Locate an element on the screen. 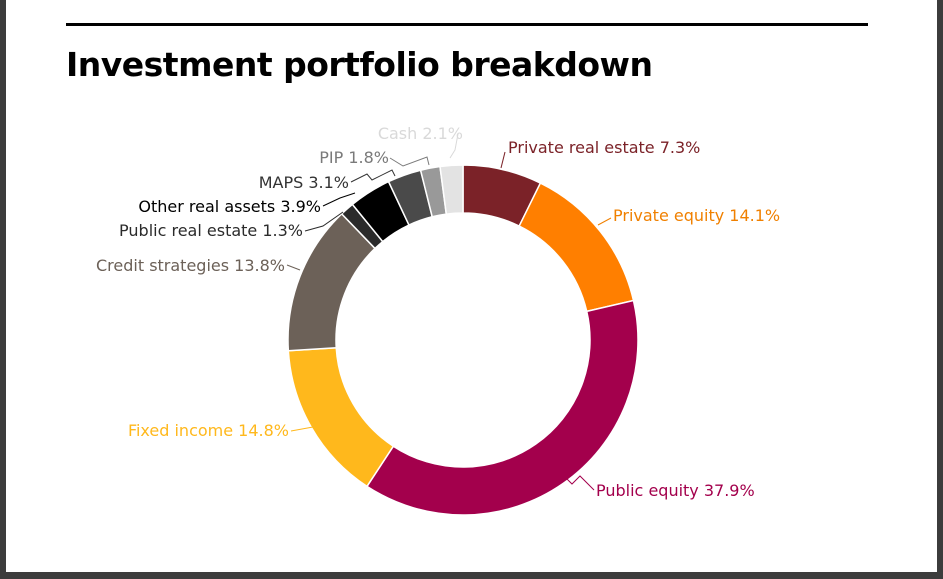 This screenshot has width=943, height=579. slice-fixed-income is located at coordinates (341, 417).